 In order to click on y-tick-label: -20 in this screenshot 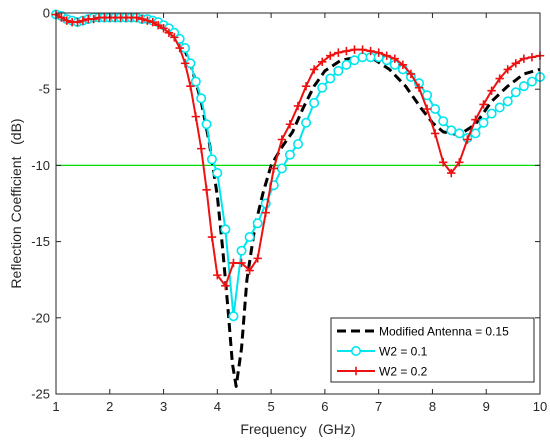, I will do `click(40, 317)`.